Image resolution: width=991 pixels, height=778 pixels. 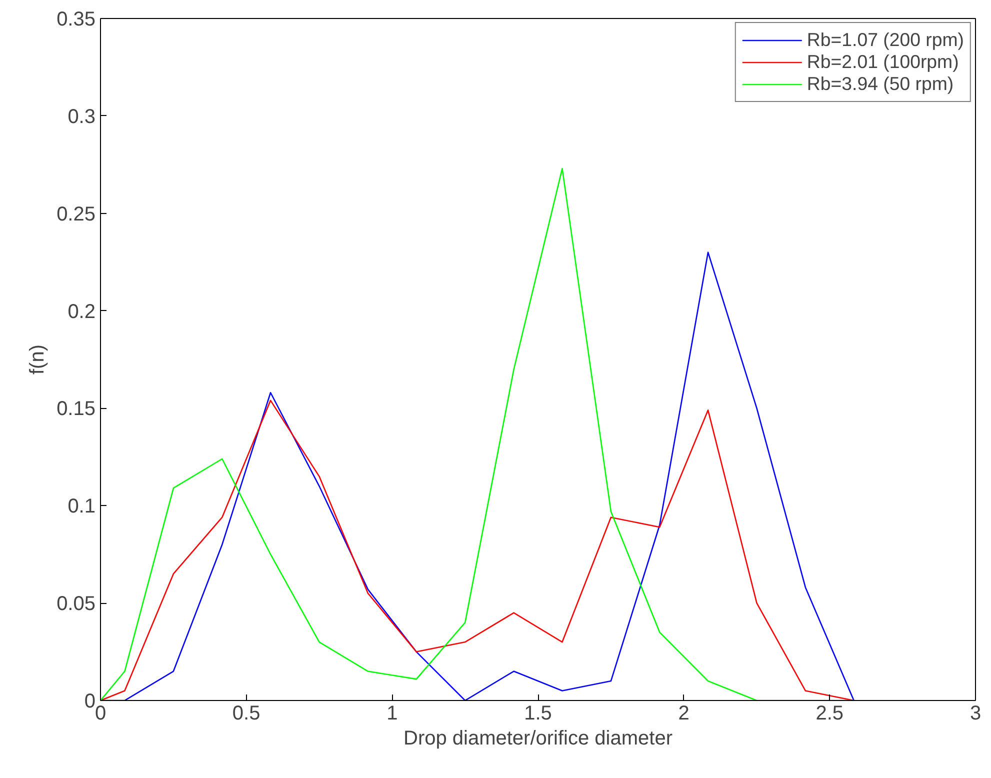 What do you see at coordinates (76, 19) in the screenshot?
I see `y-tick-label: 0.35` at bounding box center [76, 19].